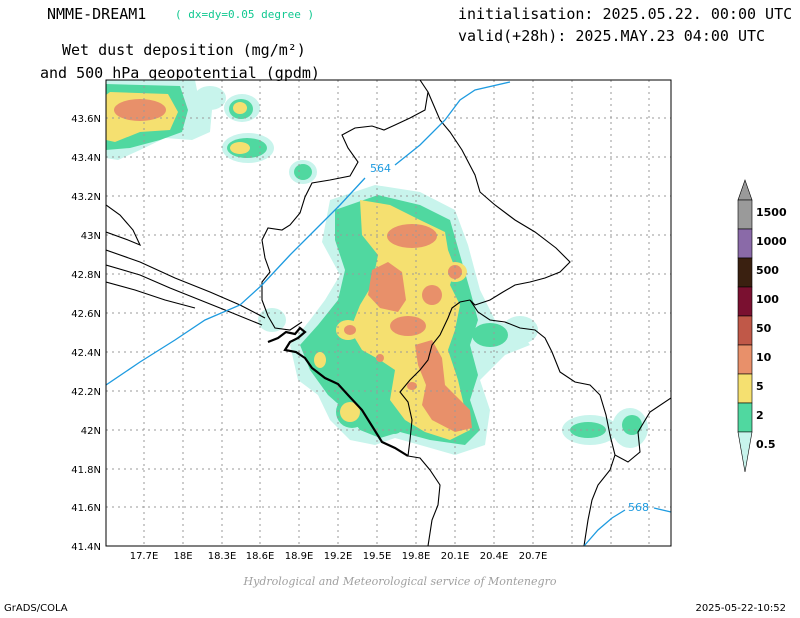 This screenshot has width=800, height=618. I want to click on render-timestamp: 2025-05-22-10:52, so click(740, 608).